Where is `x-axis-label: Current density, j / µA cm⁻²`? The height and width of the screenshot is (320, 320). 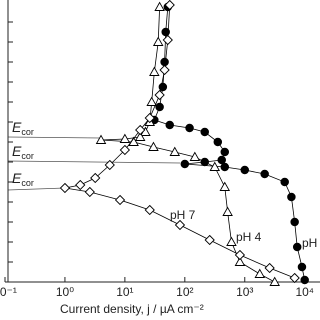
x-axis-label: Current density, j / µA cm⁻² is located at coordinates (132, 309).